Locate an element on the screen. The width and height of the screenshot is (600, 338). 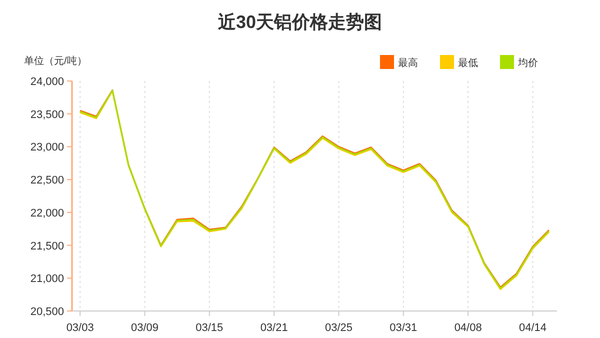
y-tick-label: 24,000 is located at coordinates (47, 82).